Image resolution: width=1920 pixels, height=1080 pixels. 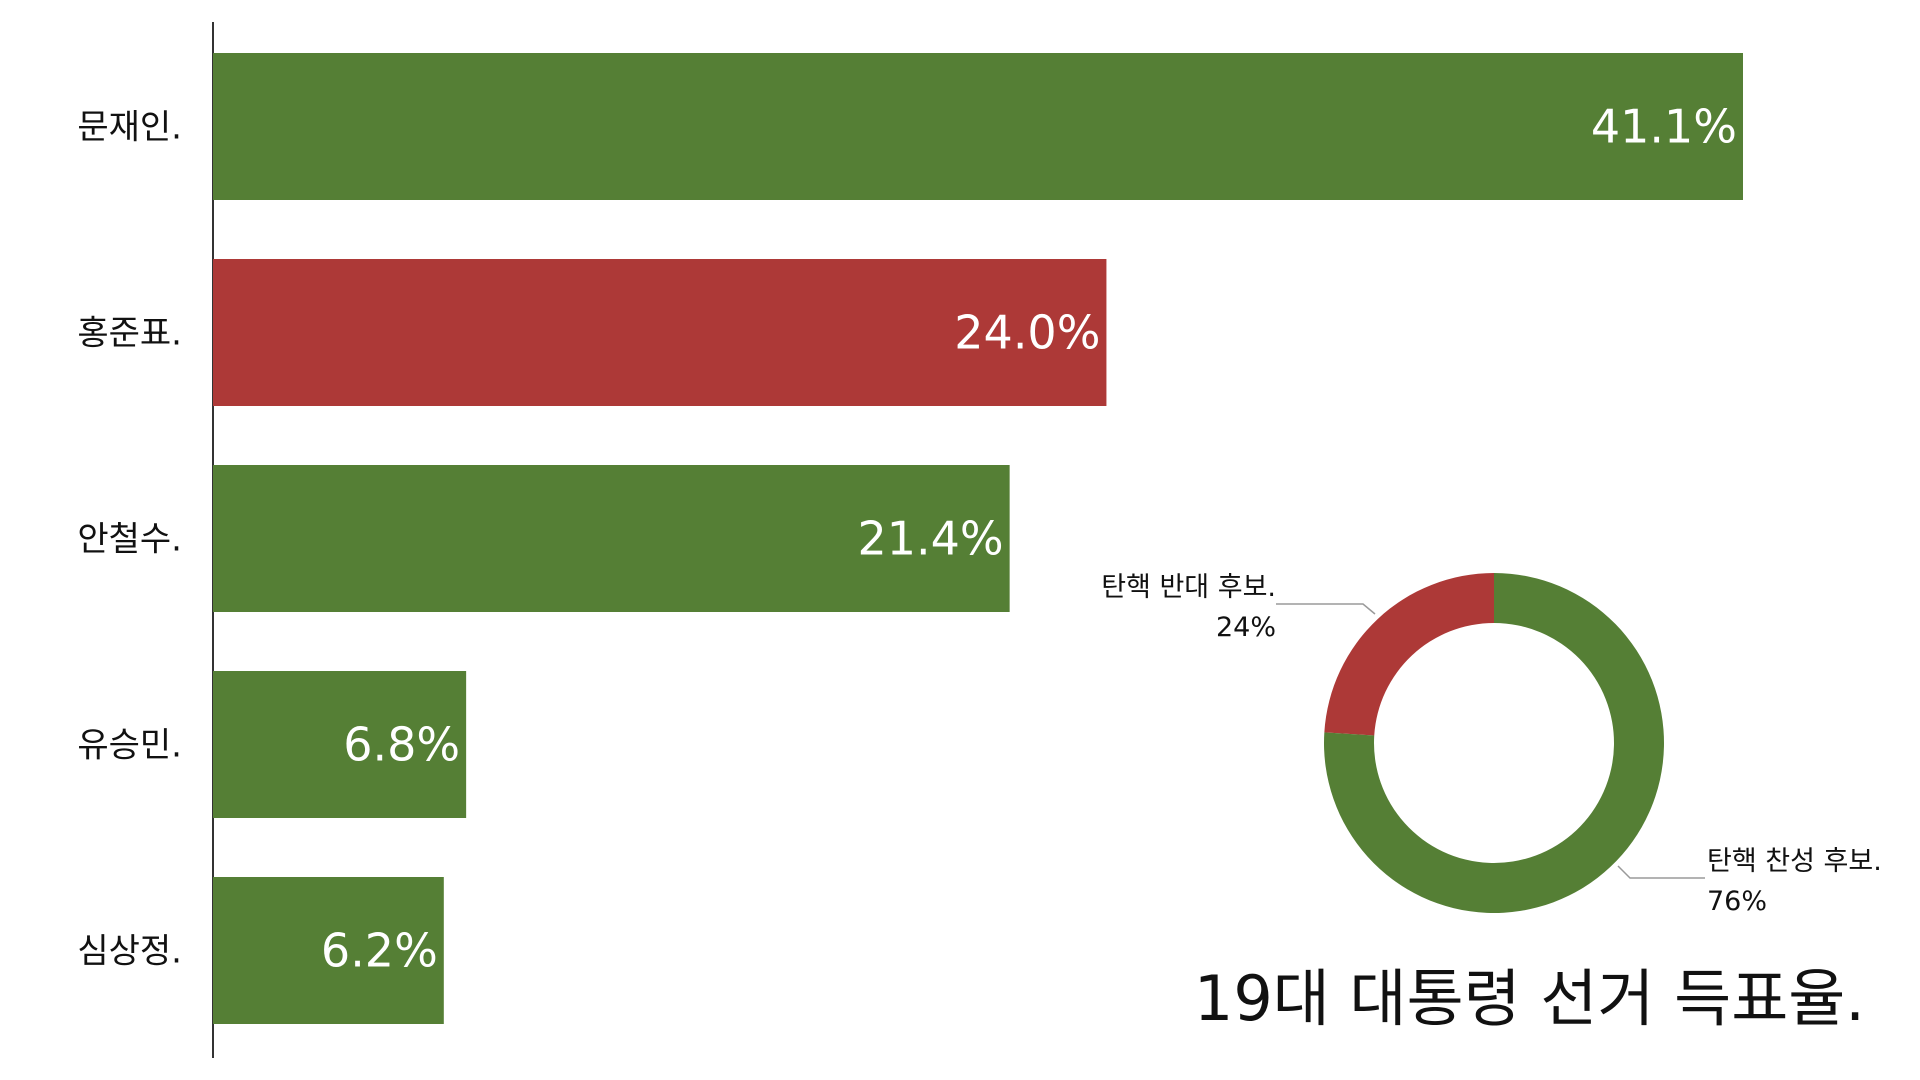 I want to click on data-label: 24.0%, so click(x=1027, y=333).